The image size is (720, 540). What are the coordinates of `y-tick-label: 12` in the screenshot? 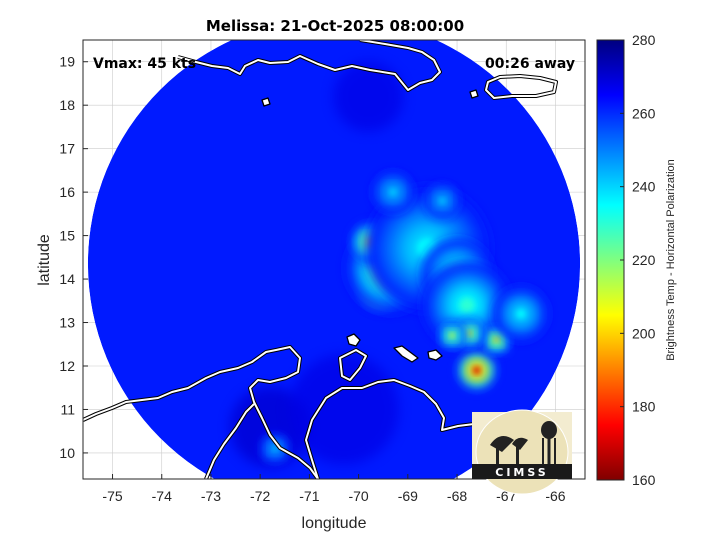 It's located at (67, 366).